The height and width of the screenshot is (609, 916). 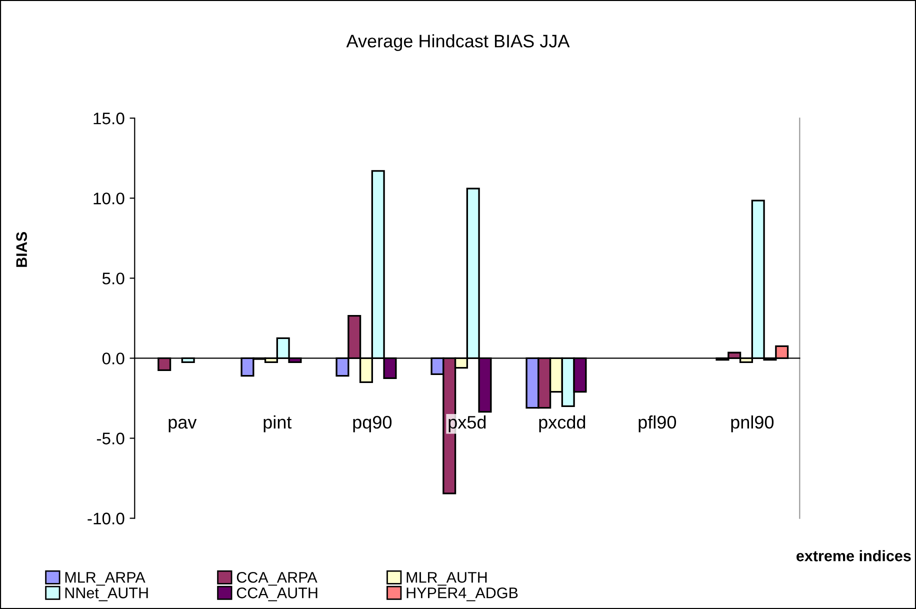 What do you see at coordinates (182, 425) in the screenshot?
I see `x-tick-label: pav` at bounding box center [182, 425].